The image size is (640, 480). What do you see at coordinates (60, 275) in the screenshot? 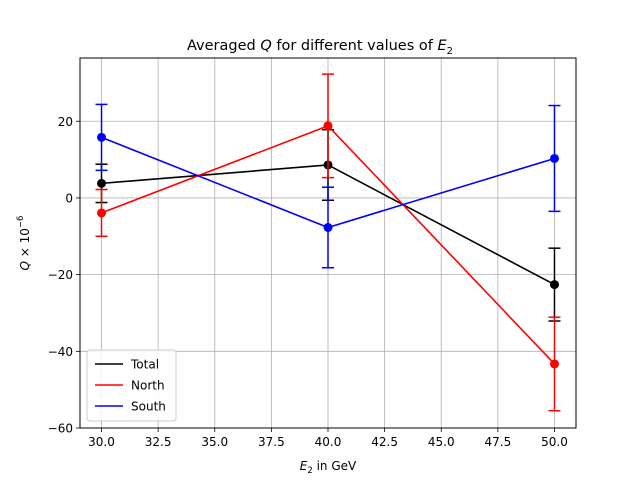
I see `y-tick-label: −20` at bounding box center [60, 275].